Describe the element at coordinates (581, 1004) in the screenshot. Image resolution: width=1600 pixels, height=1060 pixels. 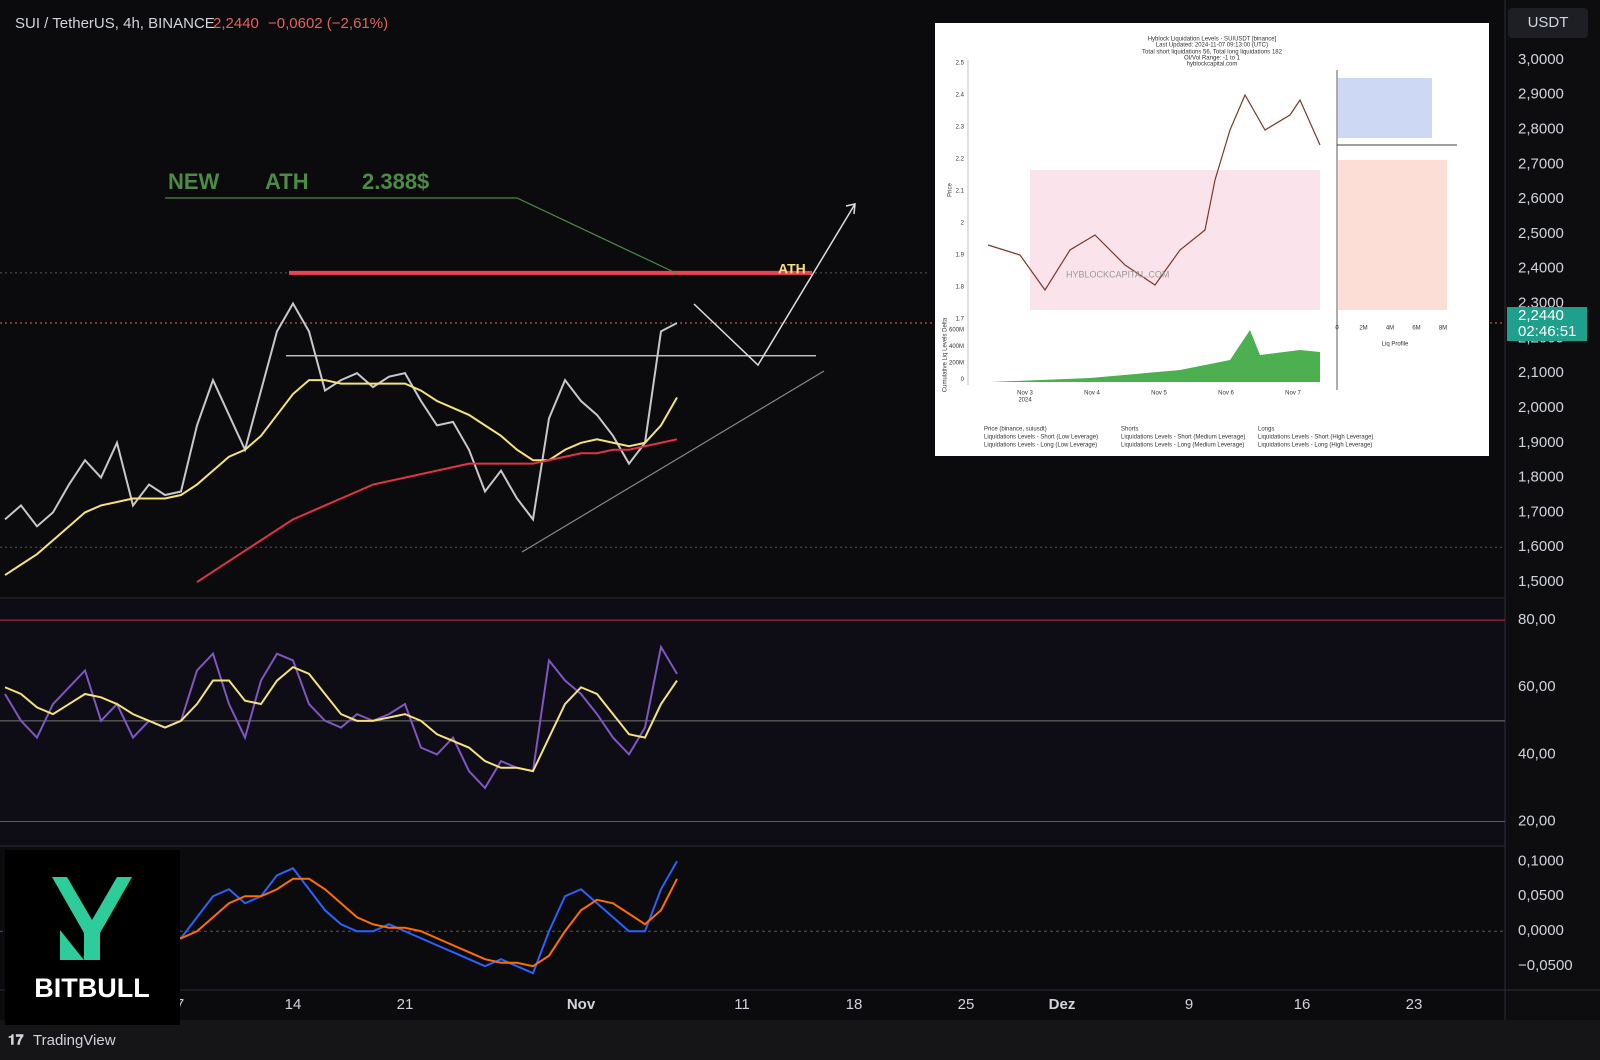
I see `x-tick-label: Nov` at that location.